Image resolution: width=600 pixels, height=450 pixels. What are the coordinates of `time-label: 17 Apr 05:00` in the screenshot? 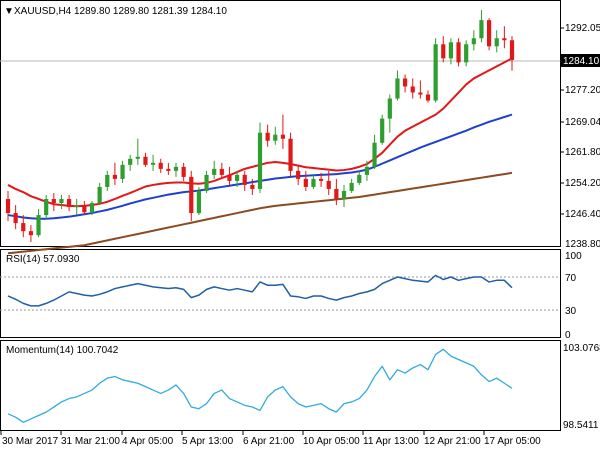 It's located at (512, 441).